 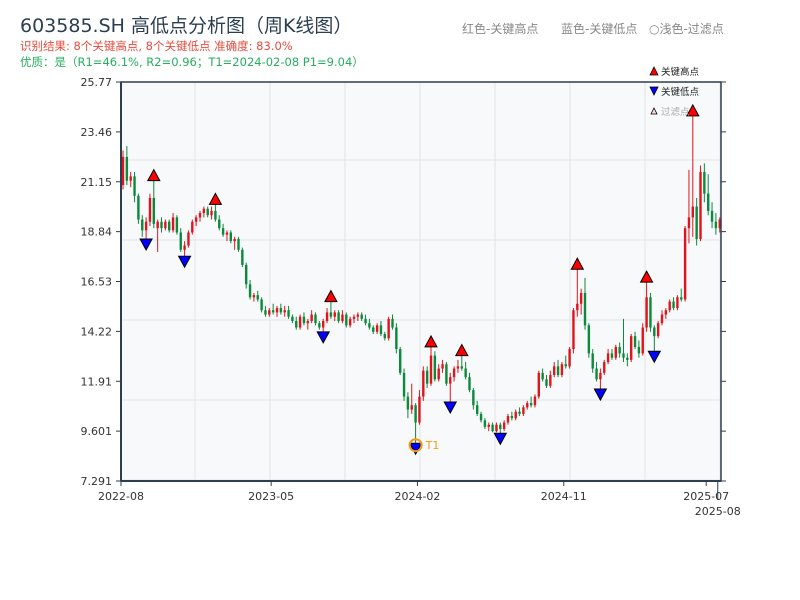 What do you see at coordinates (674, 92) in the screenshot?
I see `legend: 关键高点 关键低点 过滤点` at bounding box center [674, 92].